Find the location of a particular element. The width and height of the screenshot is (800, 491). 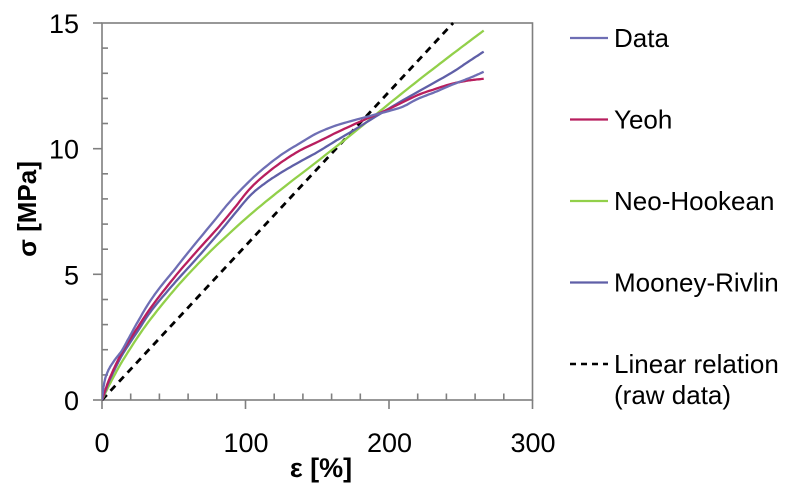

svg-text: 300 is located at coordinates (532, 443).